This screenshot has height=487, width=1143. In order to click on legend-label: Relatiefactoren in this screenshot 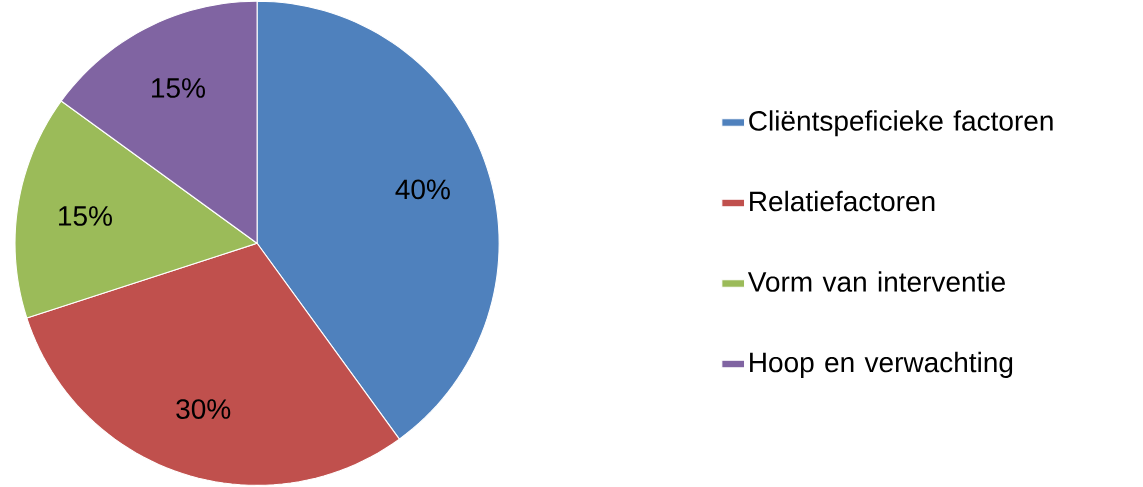, I will do `click(842, 201)`.